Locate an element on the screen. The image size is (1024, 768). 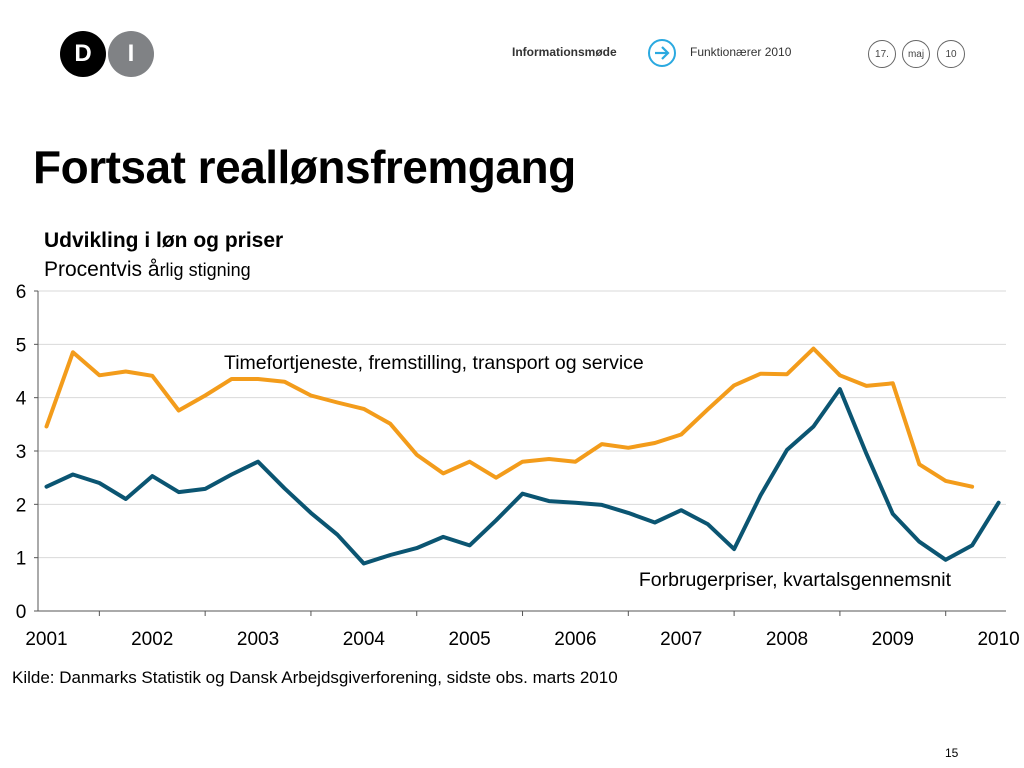
x-tick-label: 2005 is located at coordinates (469, 639).